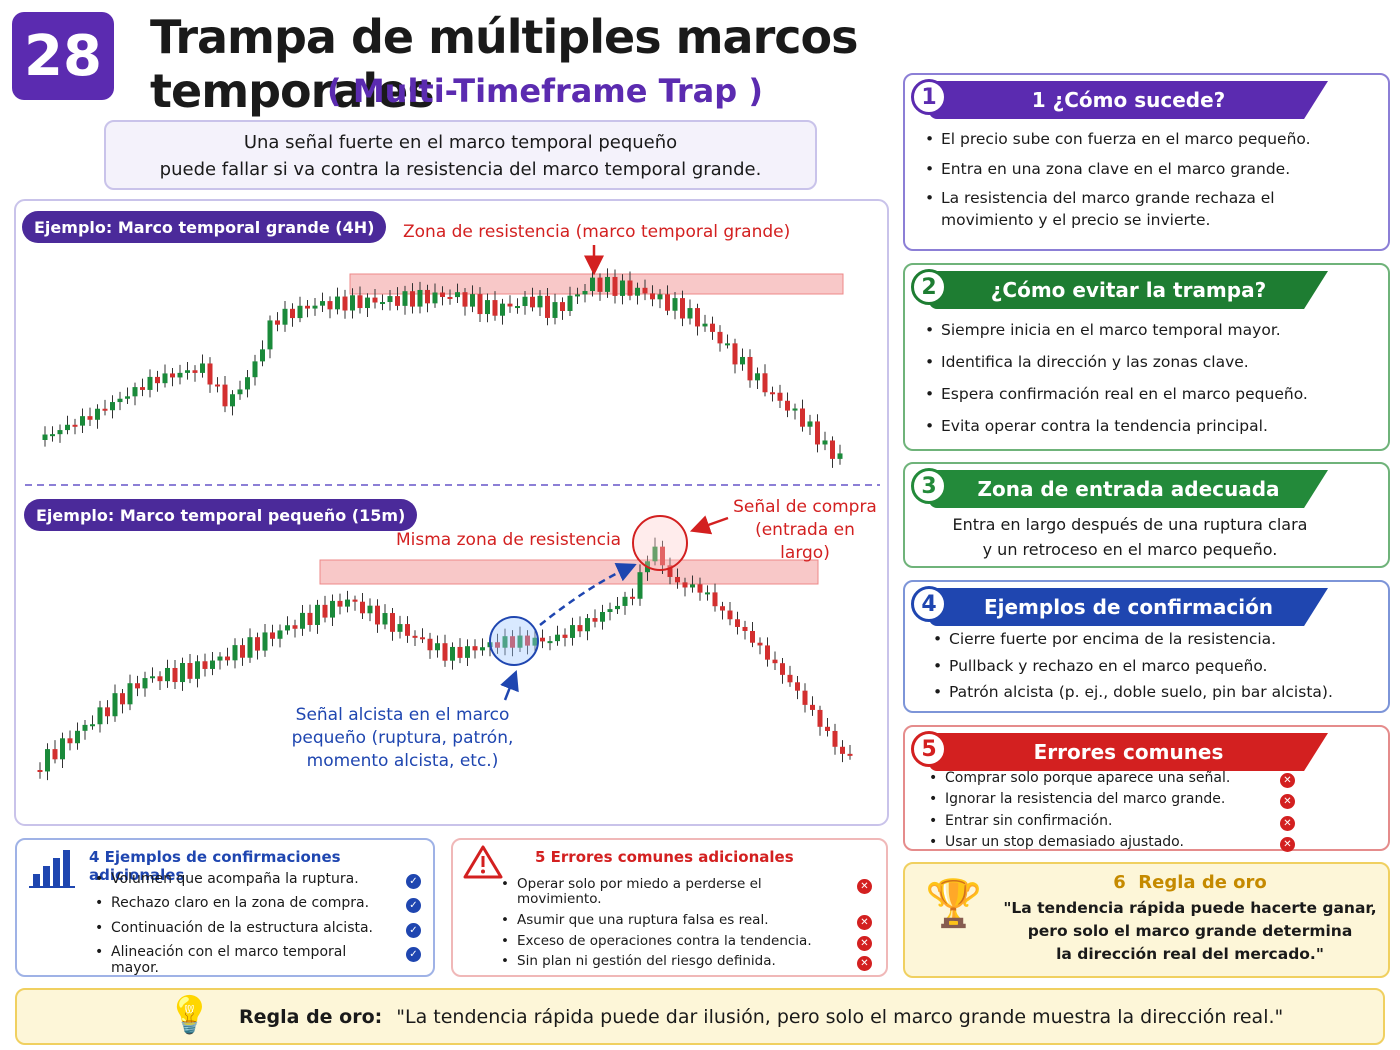 The width and height of the screenshot is (1400, 1050). What do you see at coordinates (1128, 100) in the screenshot?
I see `card-title: 1 ¿Cómo sucede?` at bounding box center [1128, 100].